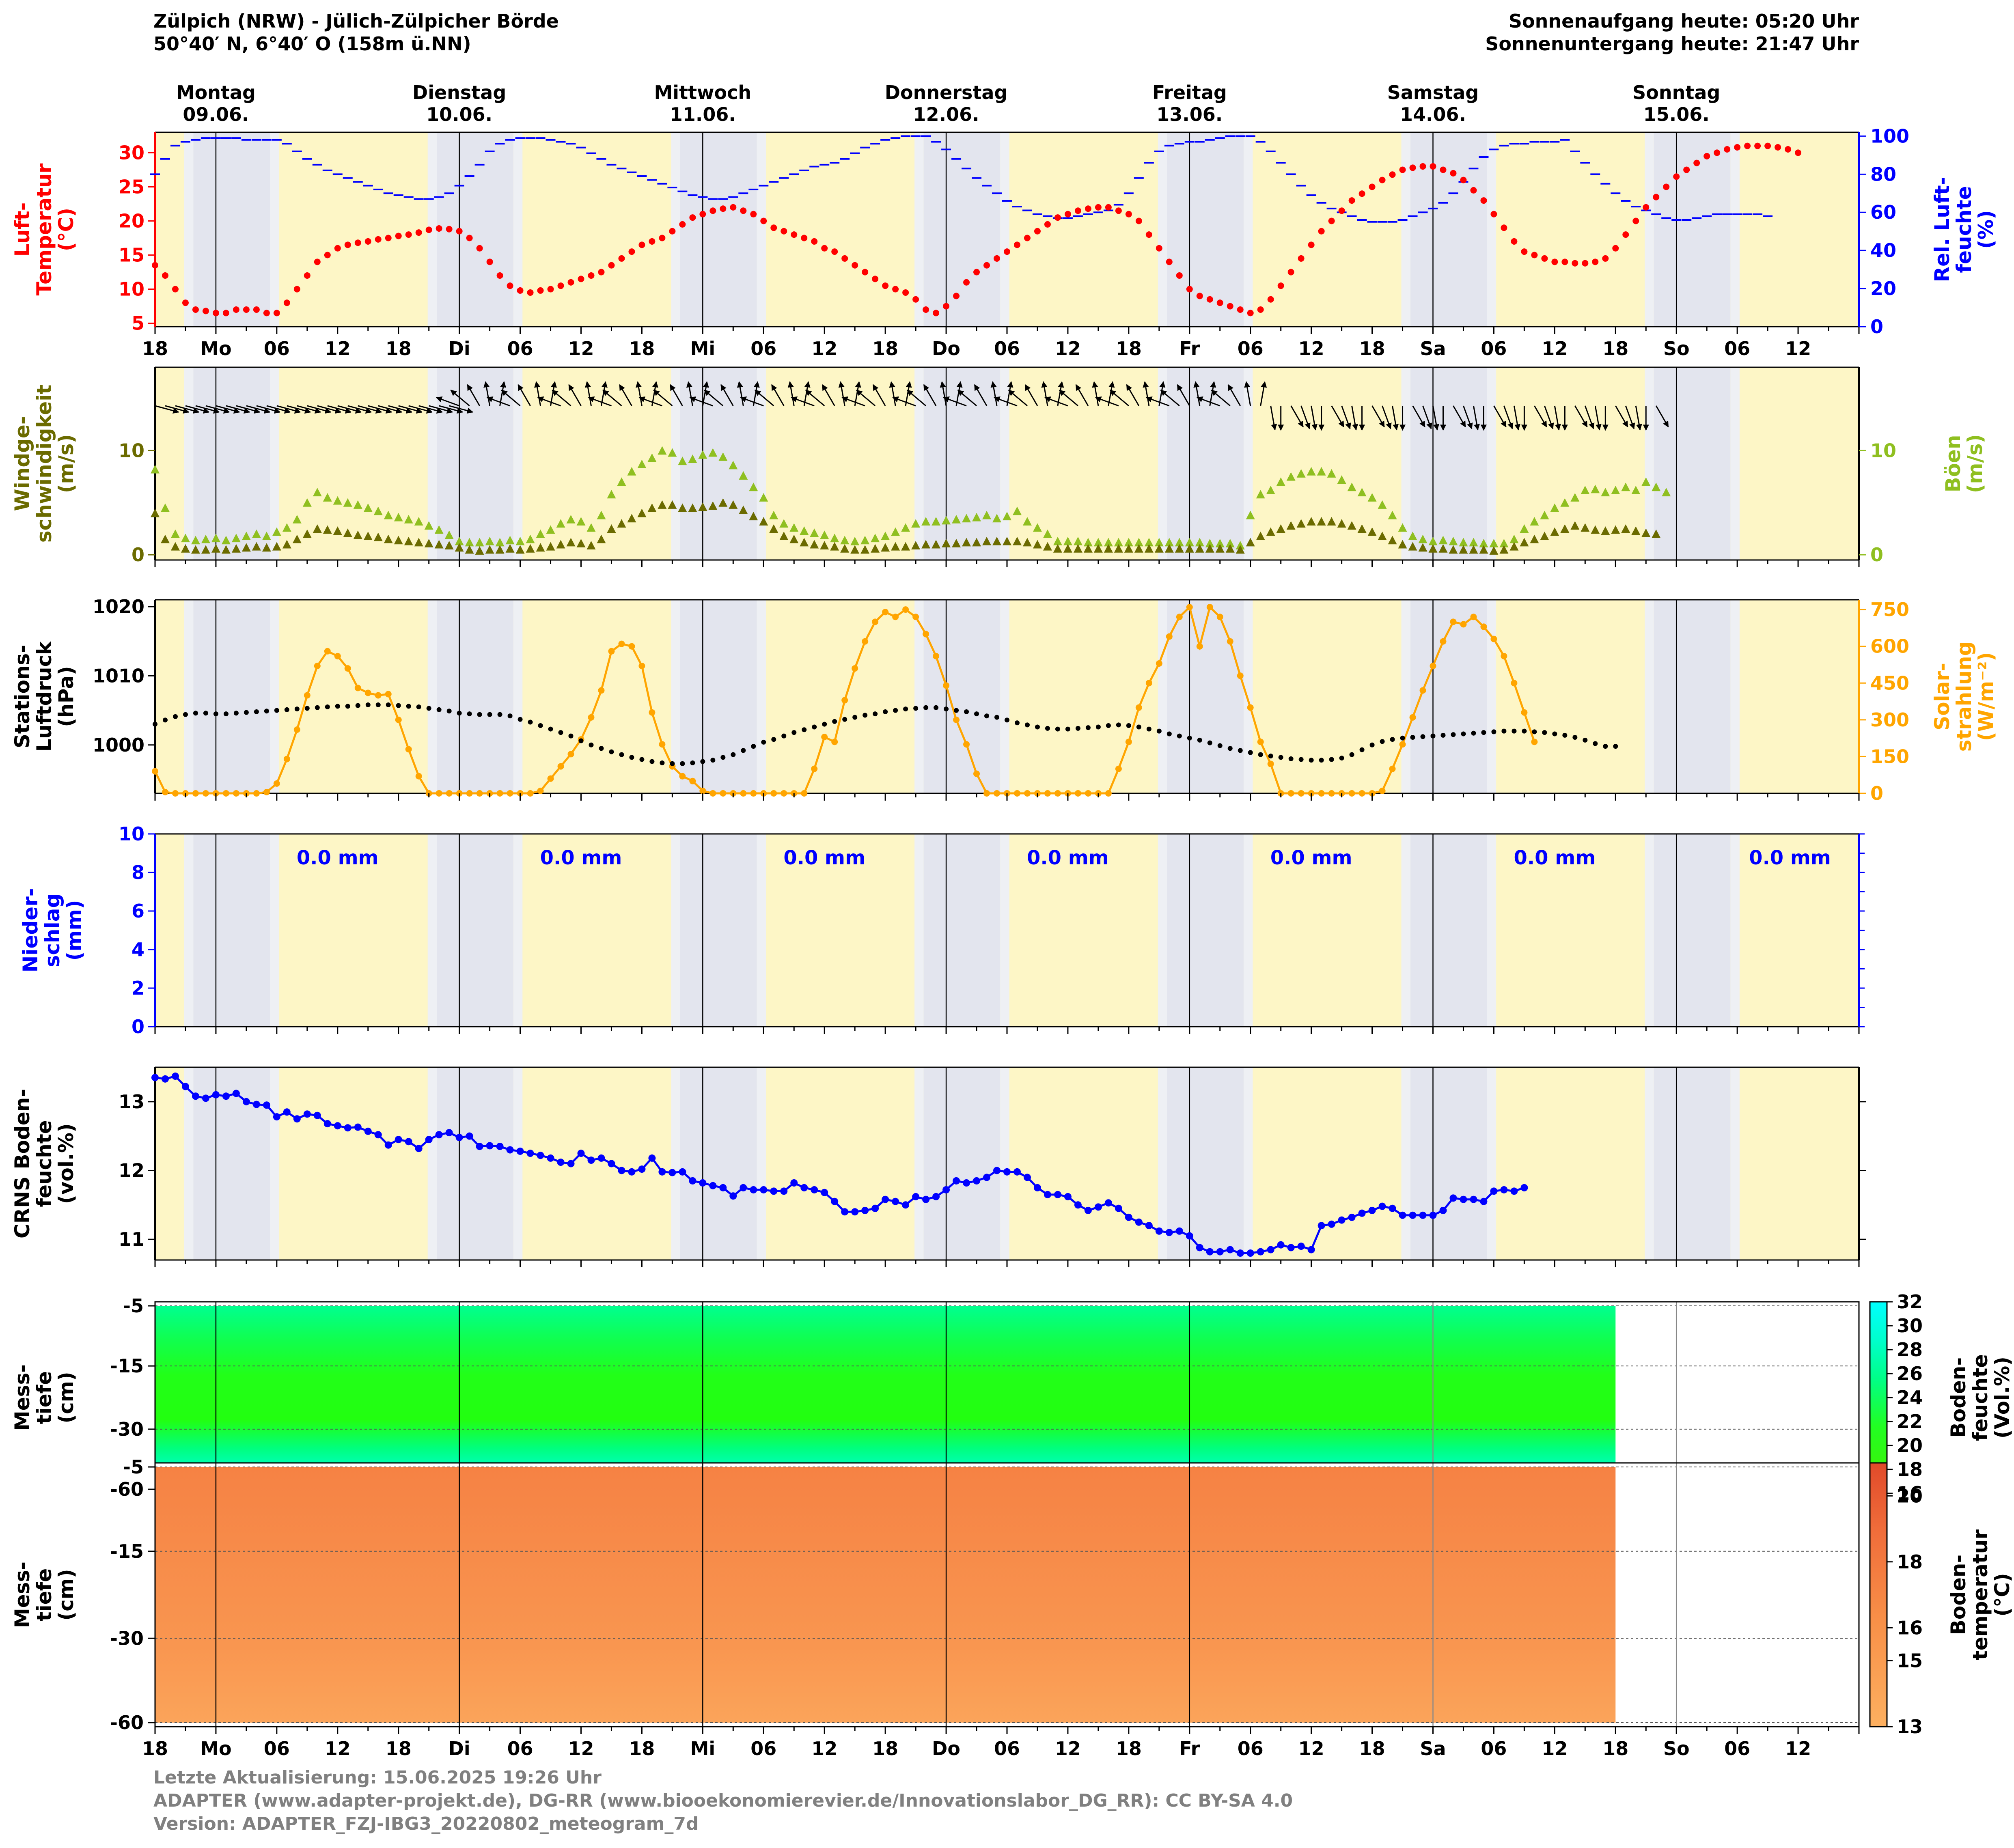  Describe the element at coordinates (1311, 349) in the screenshot. I see `hour-label: 12` at that location.